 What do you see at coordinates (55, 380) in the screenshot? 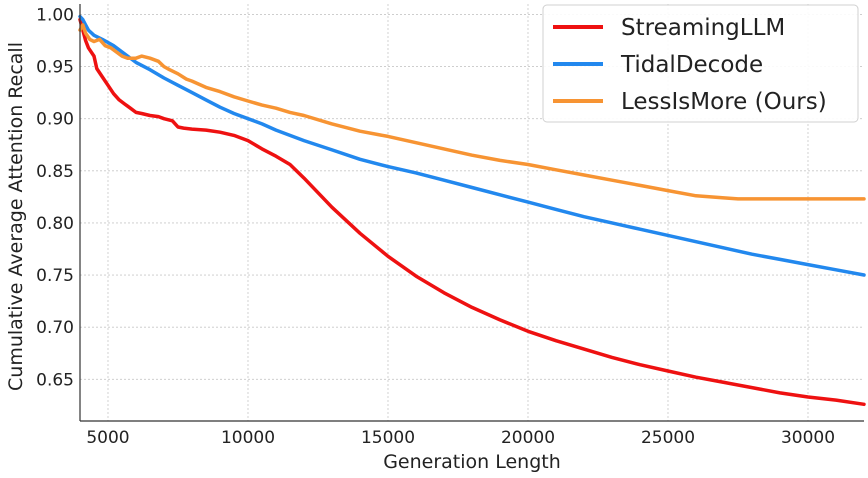
I see `y-tick-label: 0.65` at bounding box center [55, 380].